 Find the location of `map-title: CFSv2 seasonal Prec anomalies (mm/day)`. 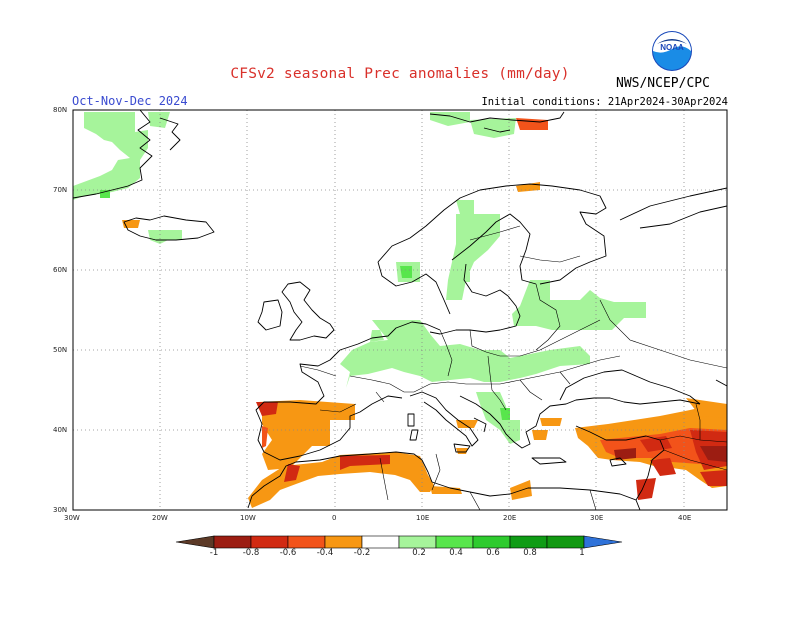

map-title: CFSv2 seasonal Prec anomalies (mm/day) is located at coordinates (400, 74).